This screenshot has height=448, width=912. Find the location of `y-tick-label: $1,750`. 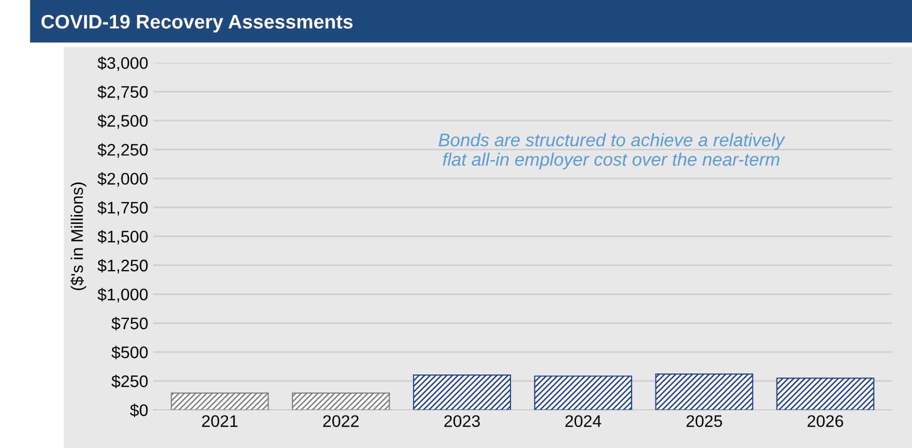

y-tick-label: $1,750 is located at coordinates (123, 208).